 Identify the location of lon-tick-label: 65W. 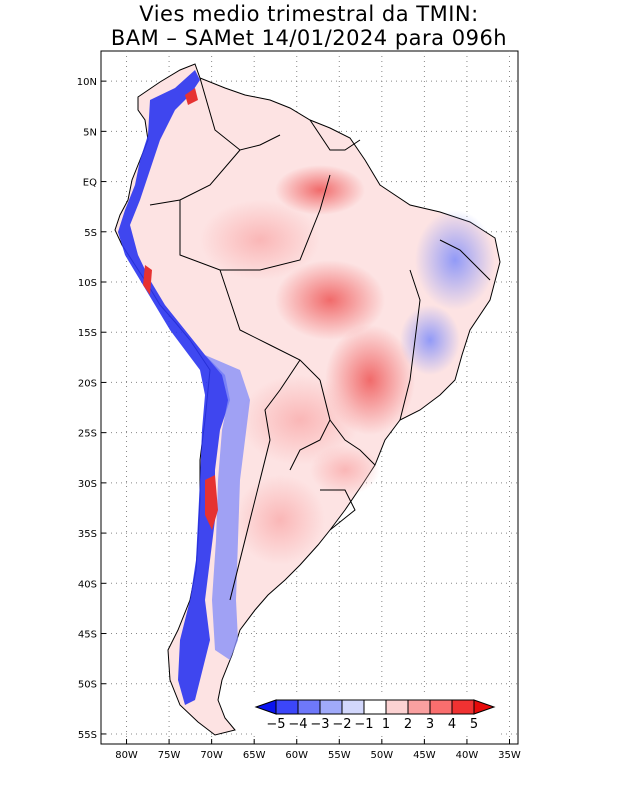
(254, 755).